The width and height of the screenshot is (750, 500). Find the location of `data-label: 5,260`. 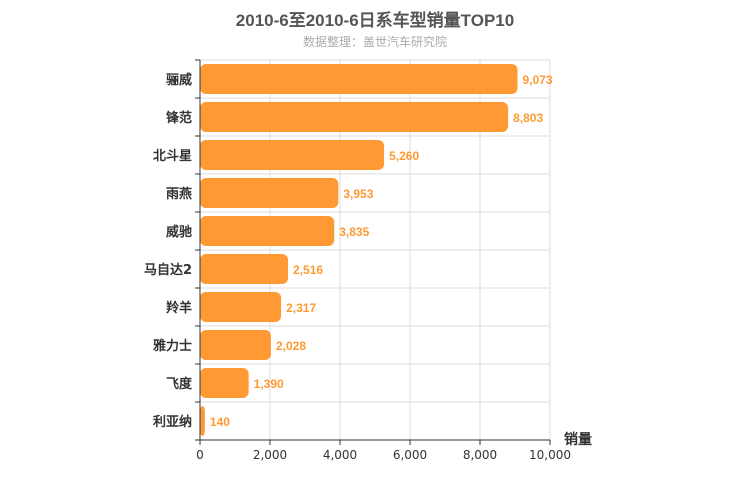

data-label: 5,260 is located at coordinates (404, 156).